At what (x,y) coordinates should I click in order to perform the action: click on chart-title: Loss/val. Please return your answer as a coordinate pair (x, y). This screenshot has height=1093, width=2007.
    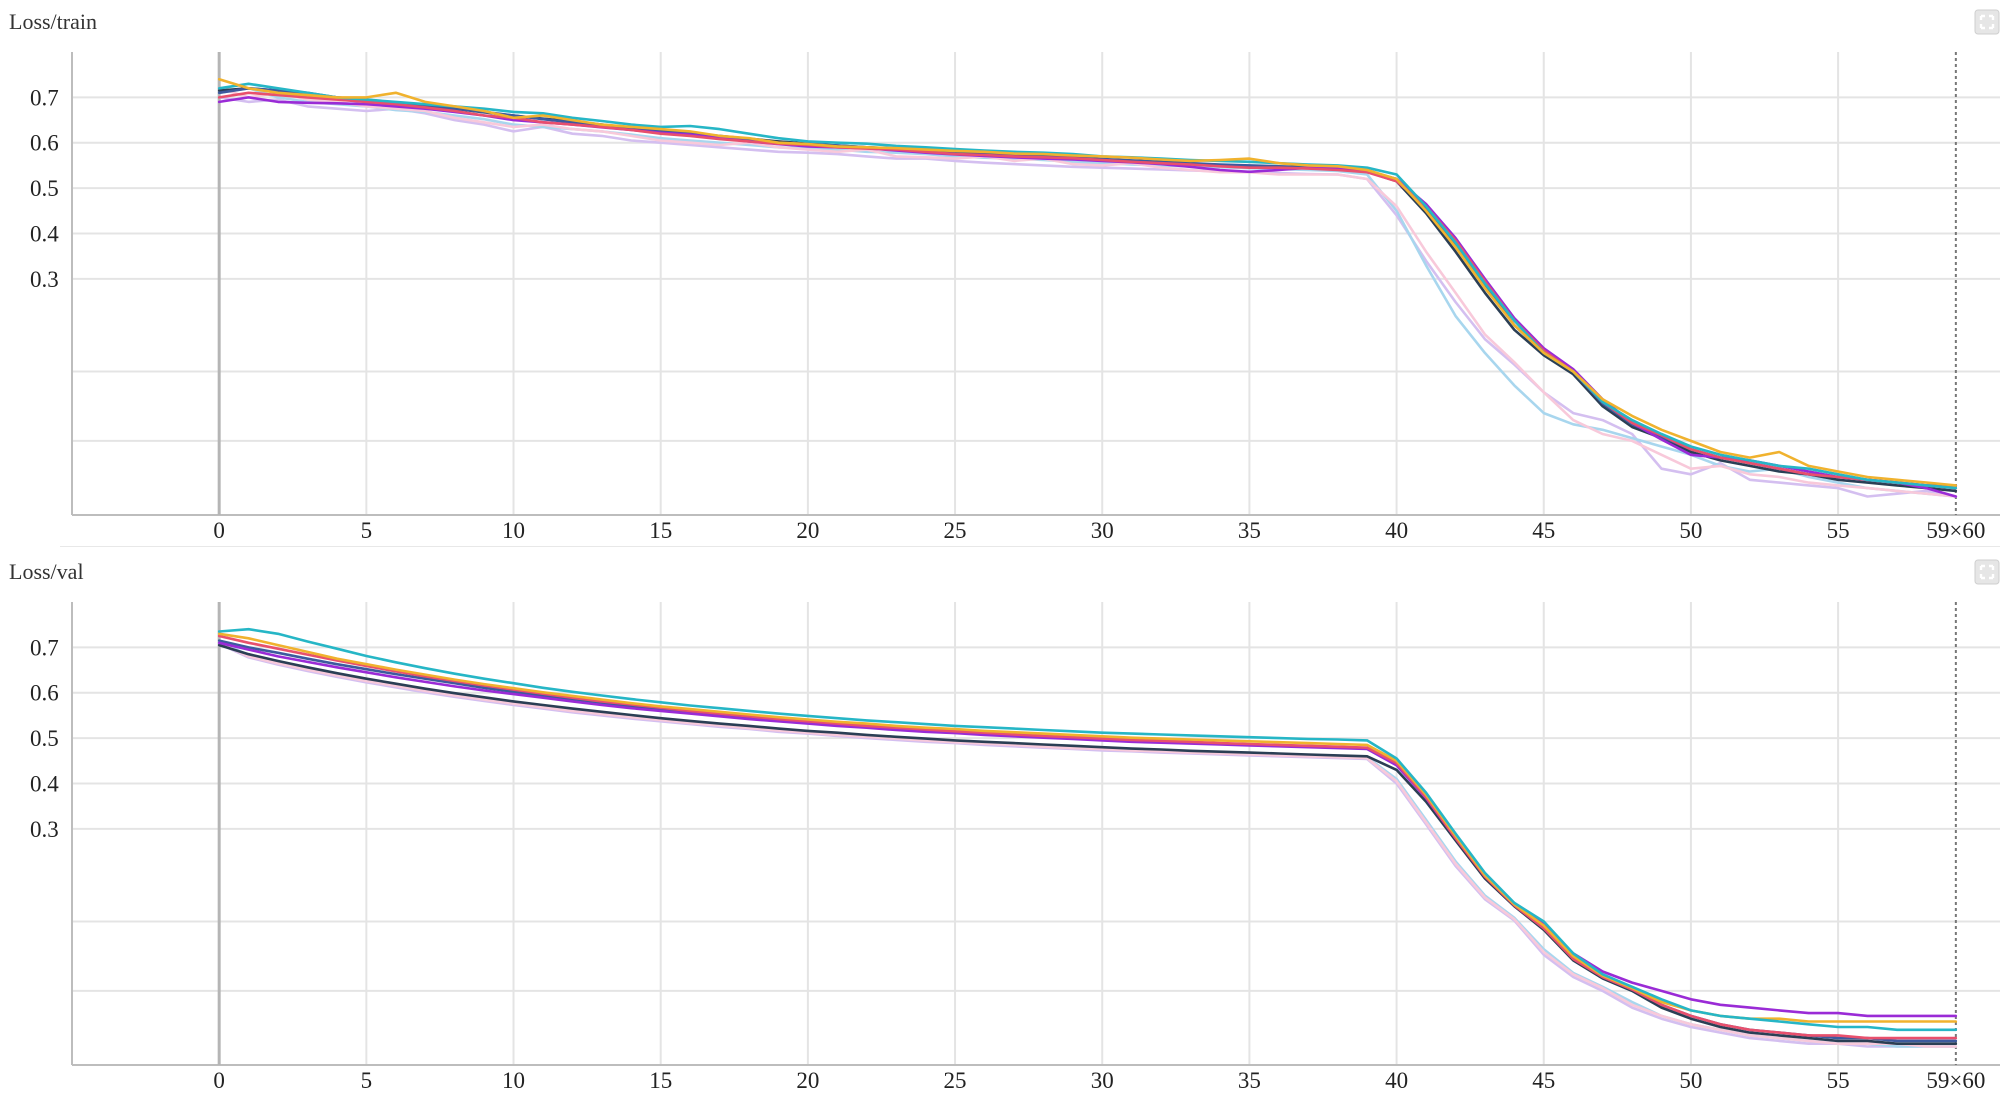
    Looking at the image, I should click on (46, 571).